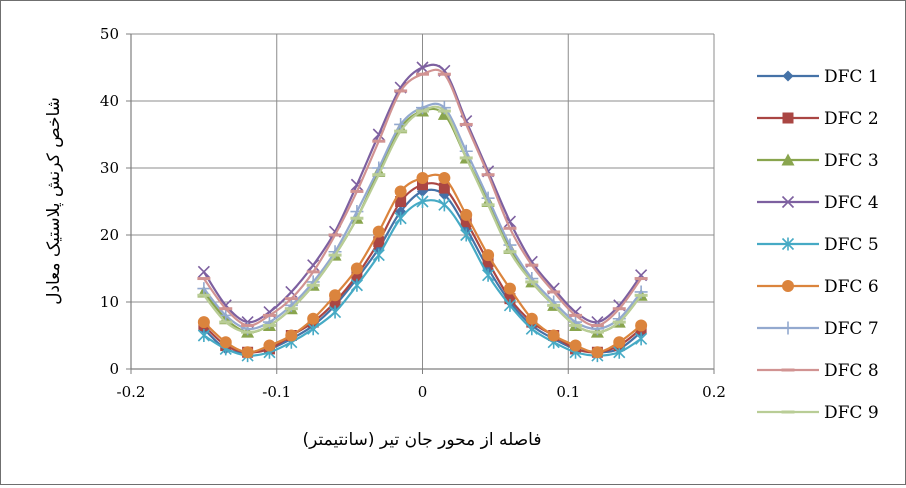 The height and width of the screenshot is (488, 906). Describe the element at coordinates (851, 371) in the screenshot. I see `legend-label: DFC 8` at that location.